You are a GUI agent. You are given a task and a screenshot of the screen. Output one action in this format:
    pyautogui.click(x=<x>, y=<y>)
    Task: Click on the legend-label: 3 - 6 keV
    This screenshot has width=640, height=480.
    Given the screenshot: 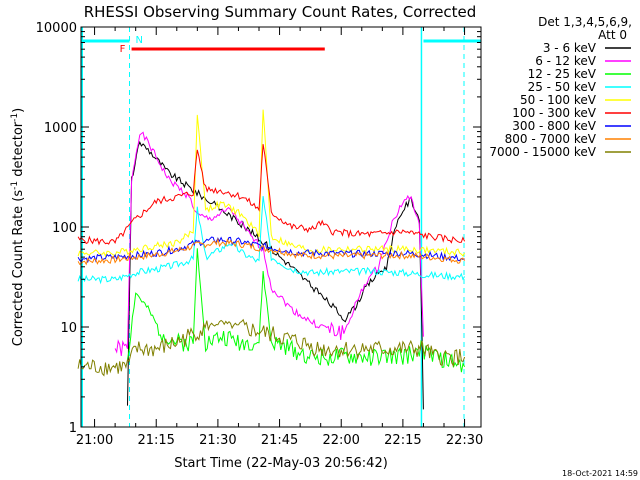 What is the action you would take?
    pyautogui.click(x=570, y=48)
    